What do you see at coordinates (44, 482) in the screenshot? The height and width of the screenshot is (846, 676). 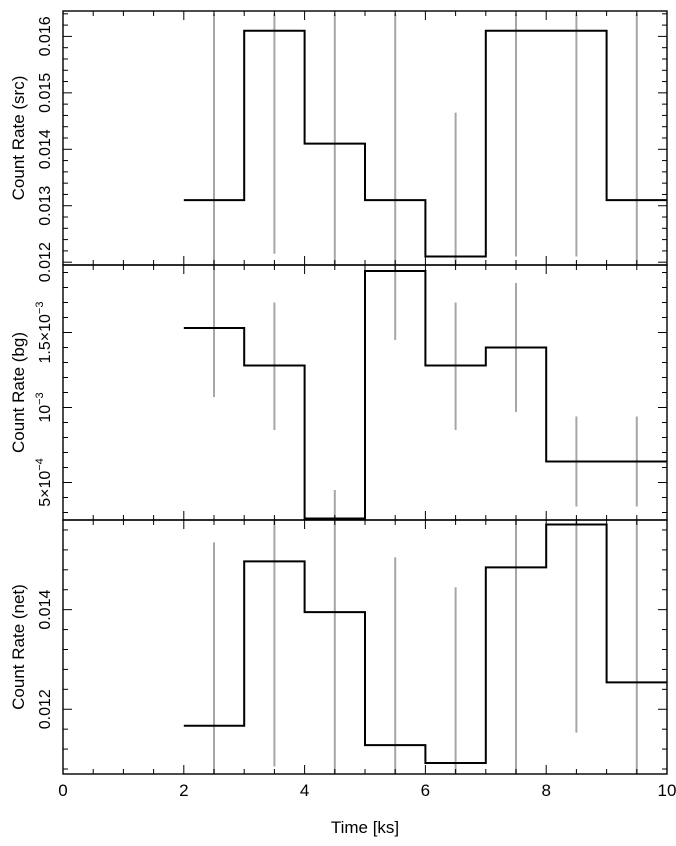 I see `y-tick-label-bg-0: 5×10−4` at bounding box center [44, 482].